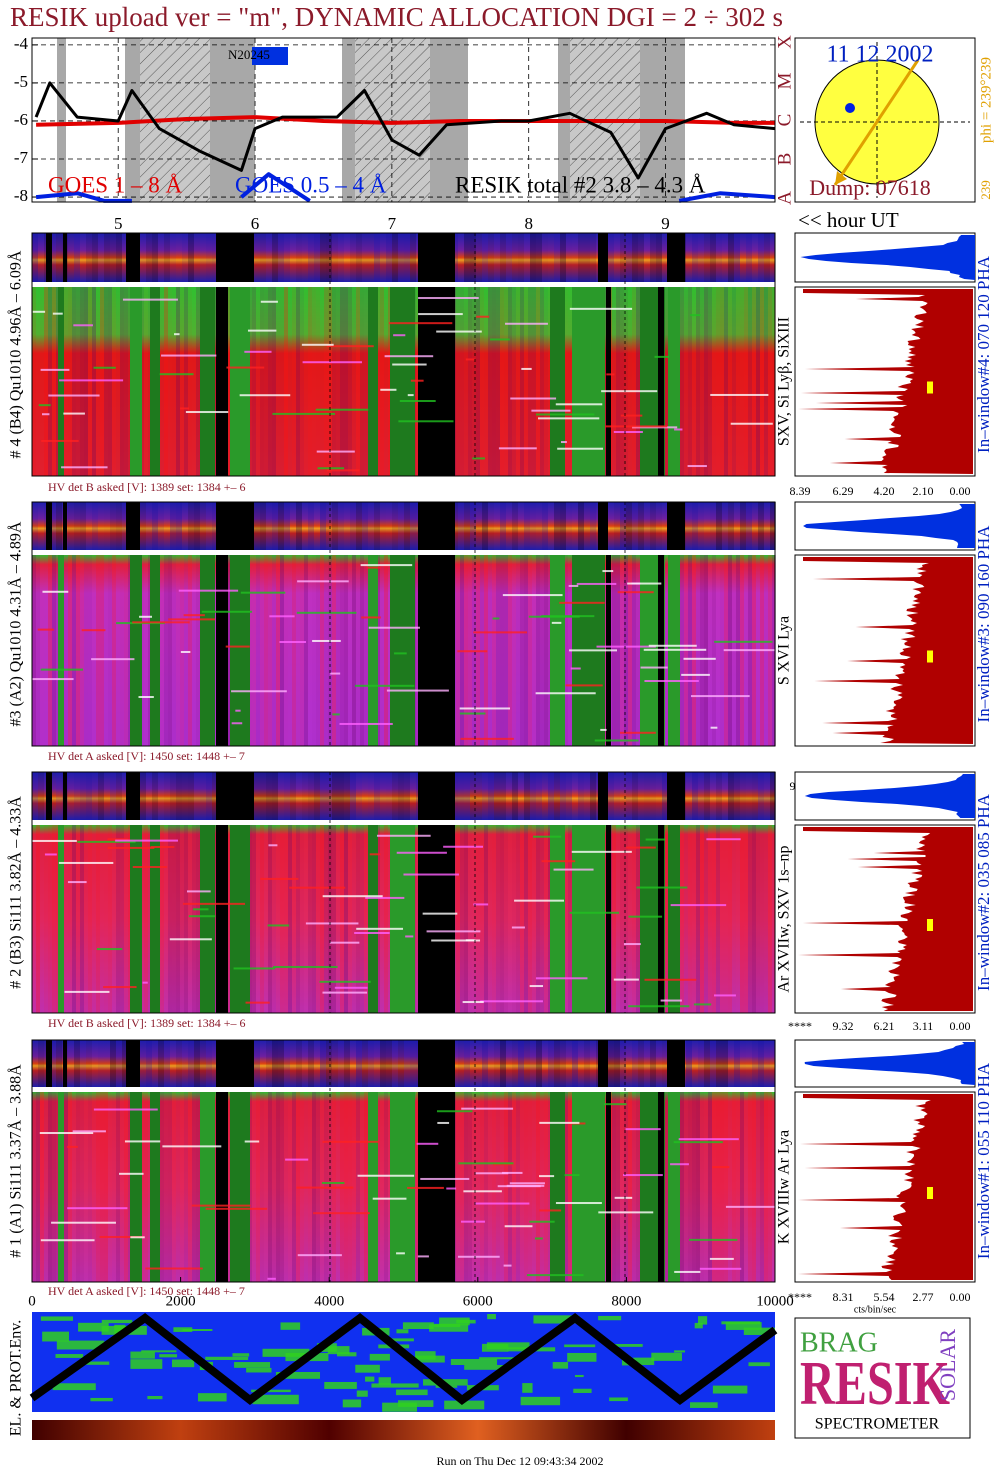 Image resolution: width=1004 pixels, height=1477 pixels. I want to click on spectrogram-frame, so click(403, 354).